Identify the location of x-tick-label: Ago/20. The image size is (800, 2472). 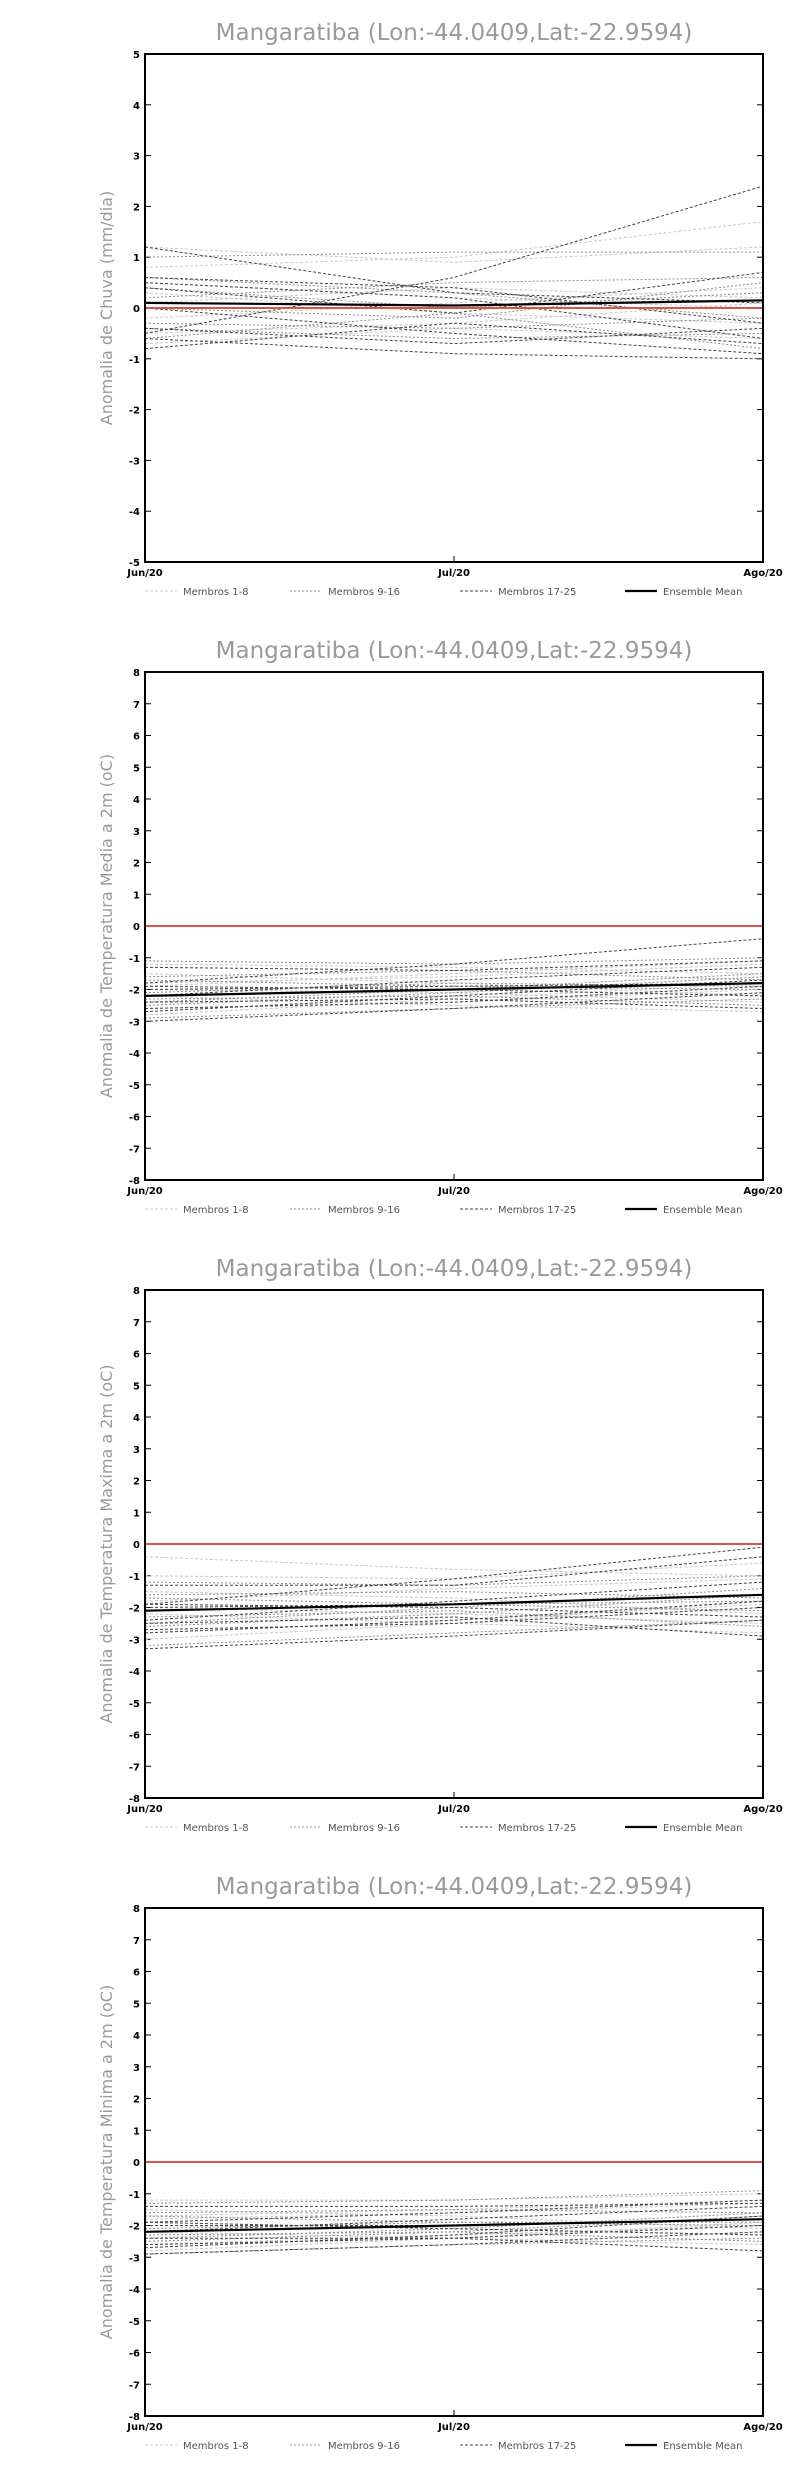
(762, 573).